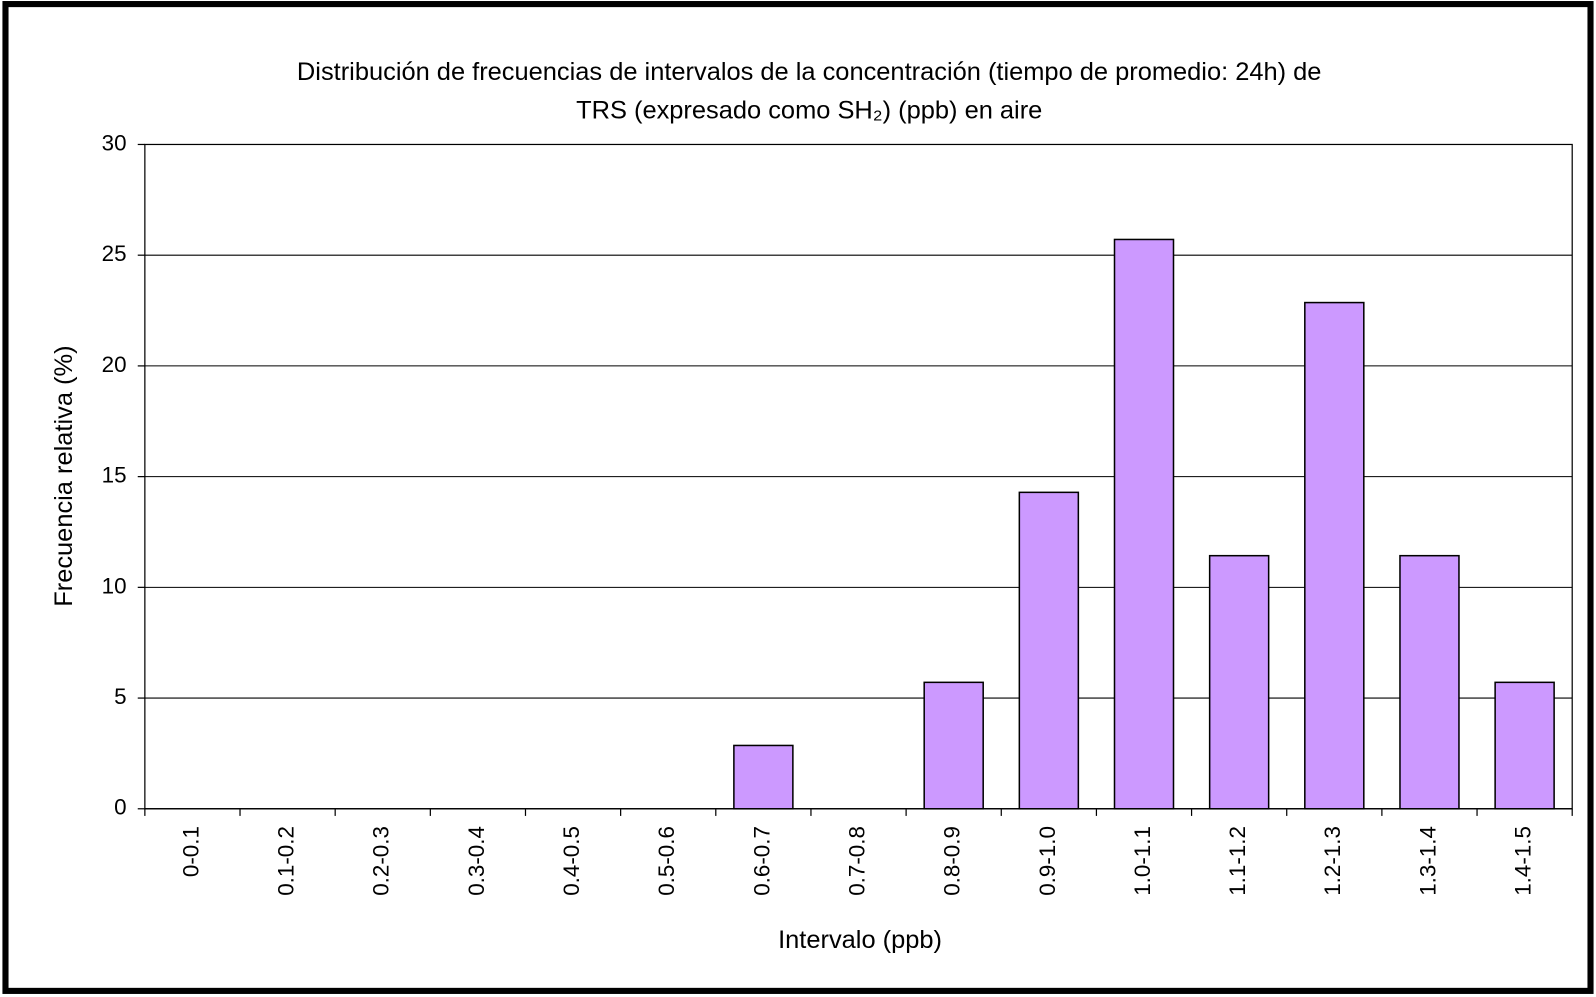 The image size is (1596, 997). Describe the element at coordinates (286, 861) in the screenshot. I see `x-tick-label: 0.1-0.2` at that location.